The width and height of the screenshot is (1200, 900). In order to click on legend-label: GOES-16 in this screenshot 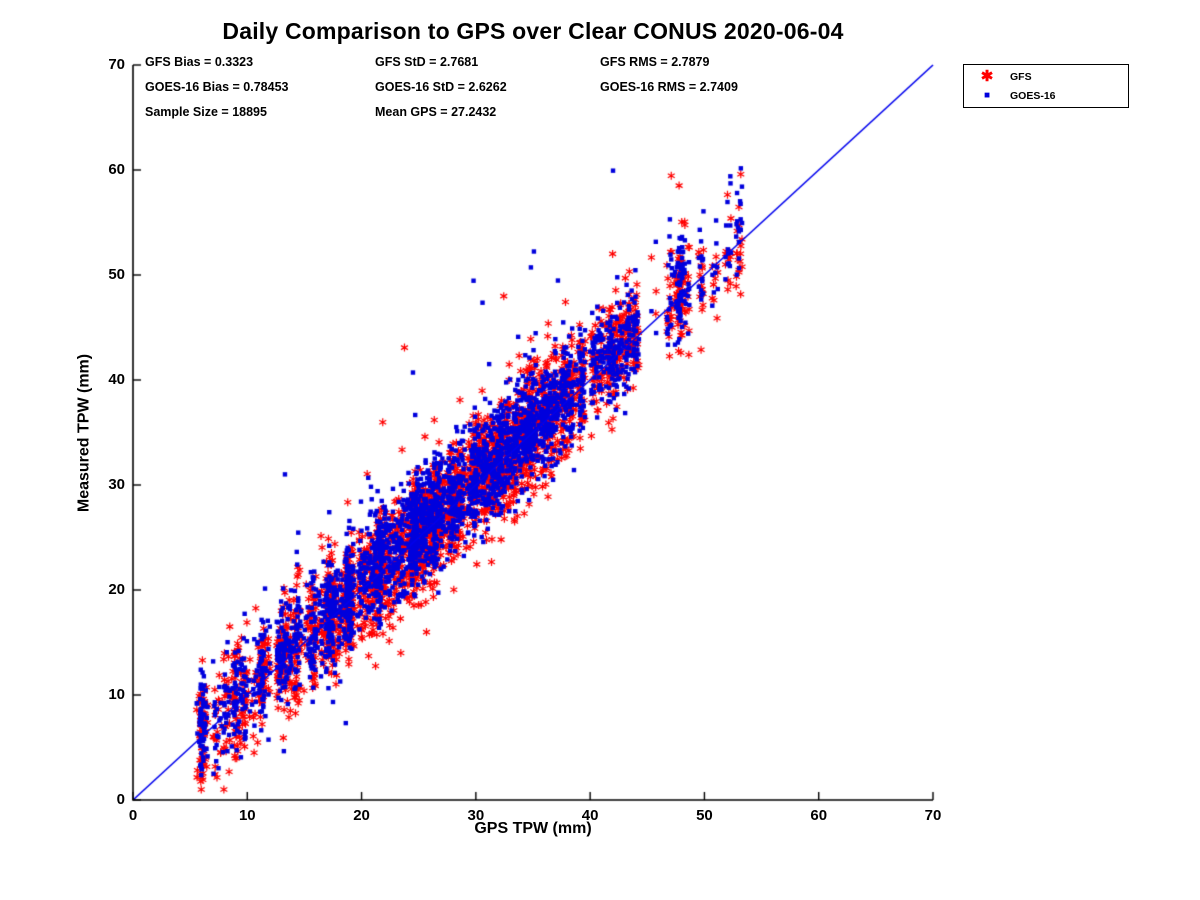, I will do `click(1033, 95)`.